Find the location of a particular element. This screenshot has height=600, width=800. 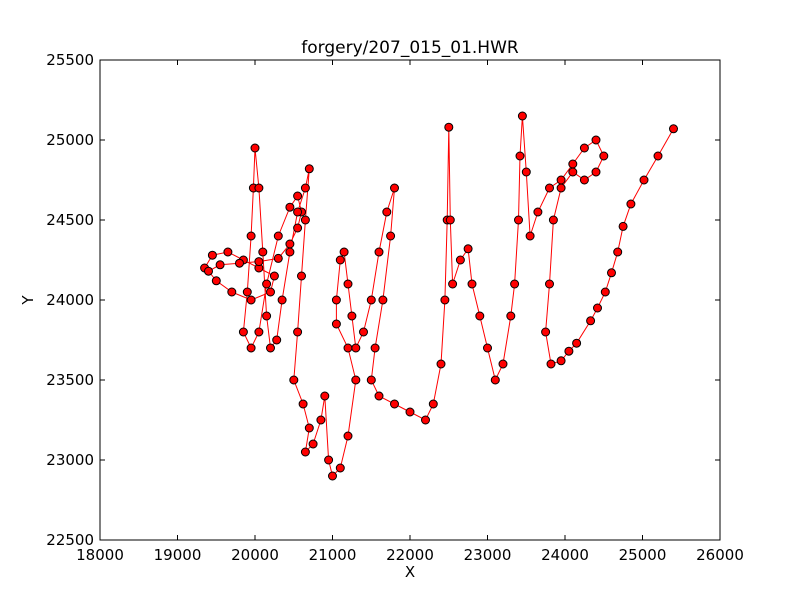

chart-title: forgery/207_015_01.HWR is located at coordinates (410, 48).